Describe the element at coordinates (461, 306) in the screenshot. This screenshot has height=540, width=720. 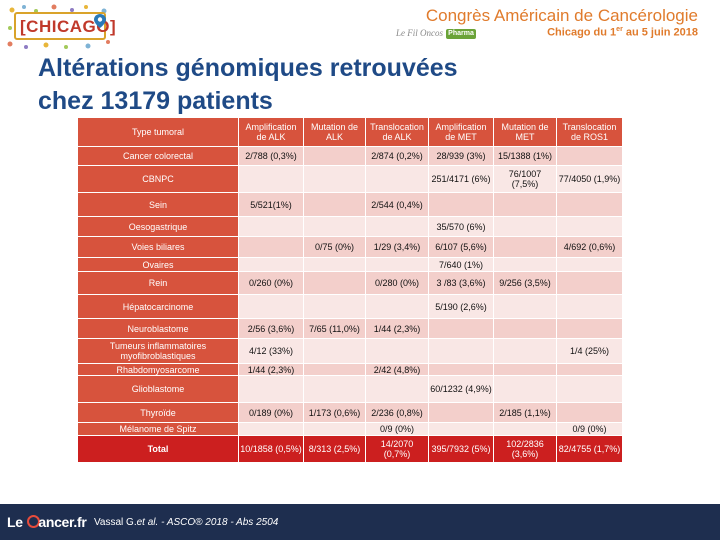
I see `table-cell: 5/190 (2,6%)` at that location.